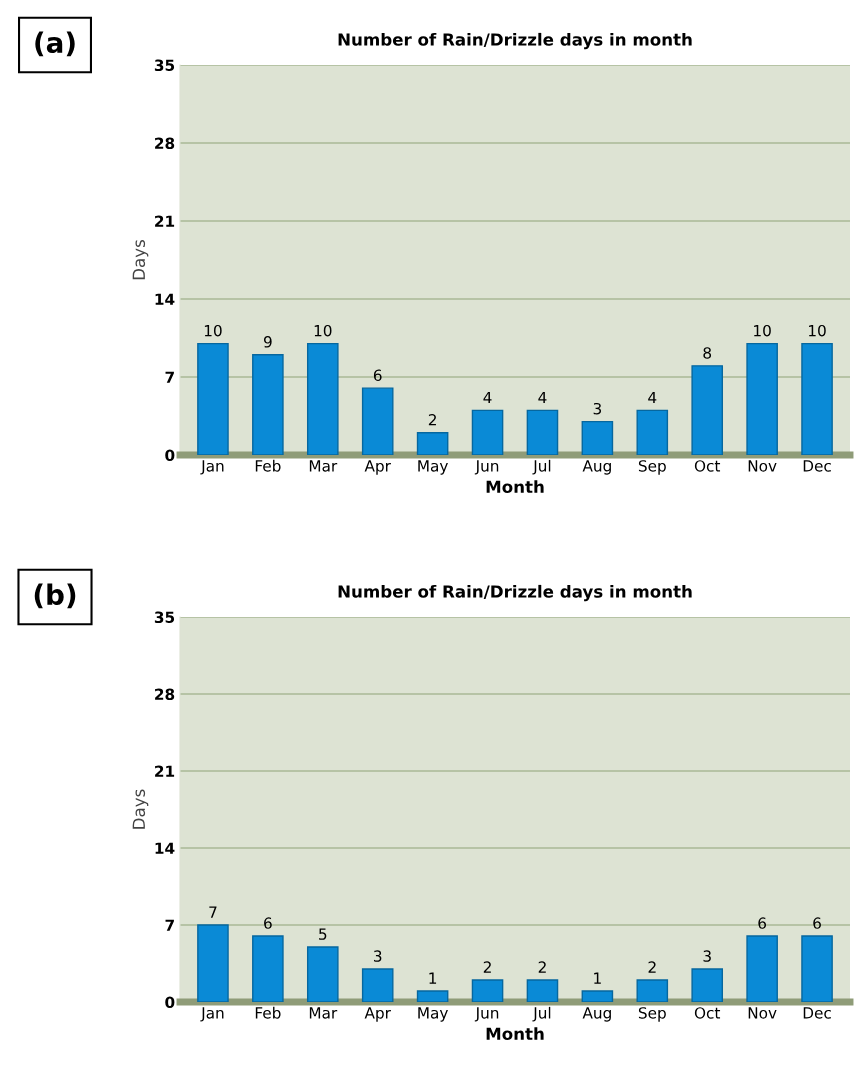 Image resolution: width=862 pixels, height=1083 pixels. What do you see at coordinates (267, 342) in the screenshot?
I see `data-label: 9` at bounding box center [267, 342].